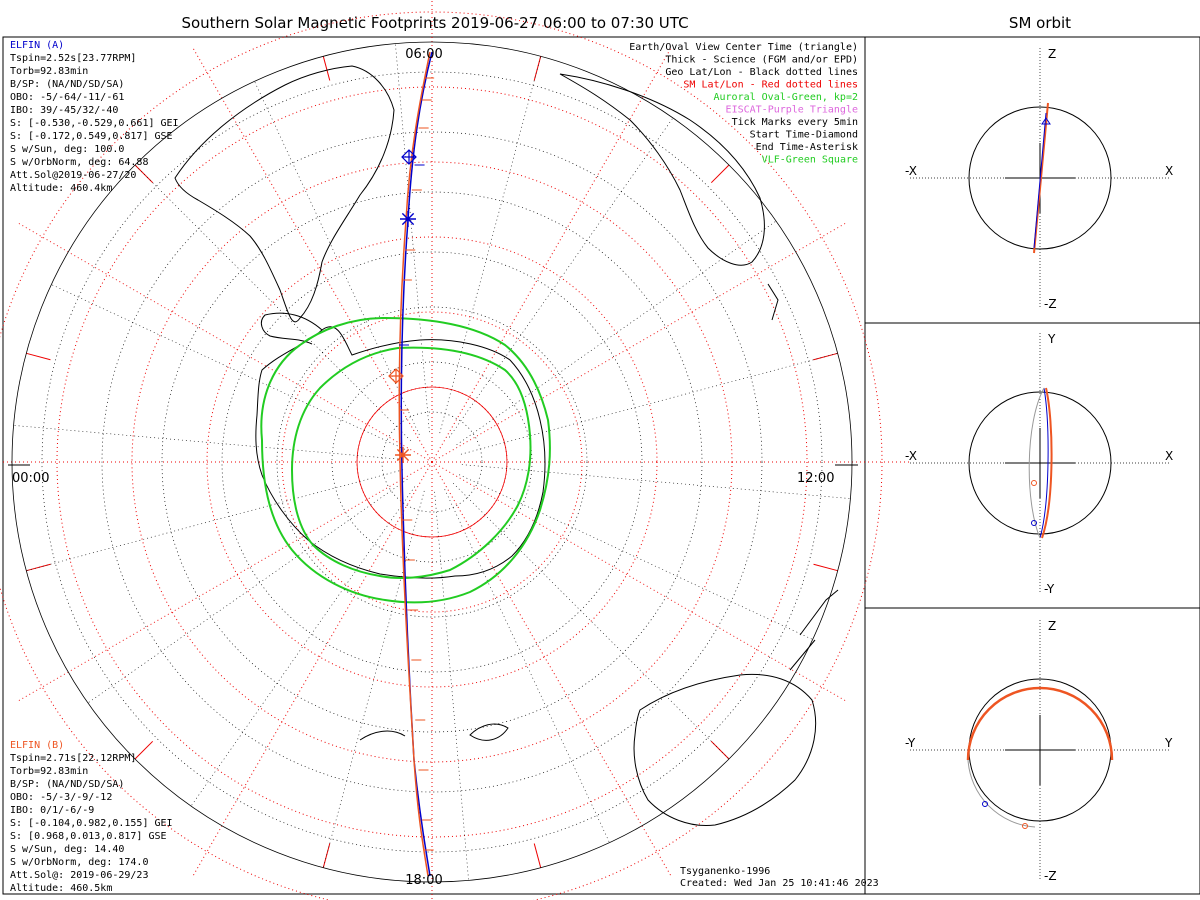 Image resolution: width=1200 pixels, height=900 pixels. I want to click on sat-info-line: Tspin=2.52s[23.77RPM], so click(73, 58).